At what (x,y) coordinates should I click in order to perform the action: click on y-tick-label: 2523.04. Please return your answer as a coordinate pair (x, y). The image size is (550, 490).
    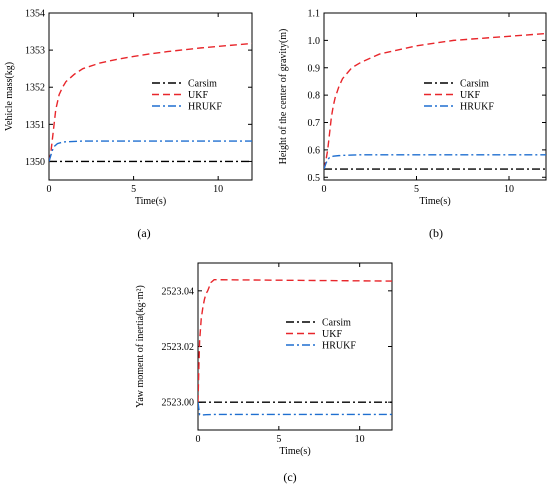
    Looking at the image, I should click on (178, 291).